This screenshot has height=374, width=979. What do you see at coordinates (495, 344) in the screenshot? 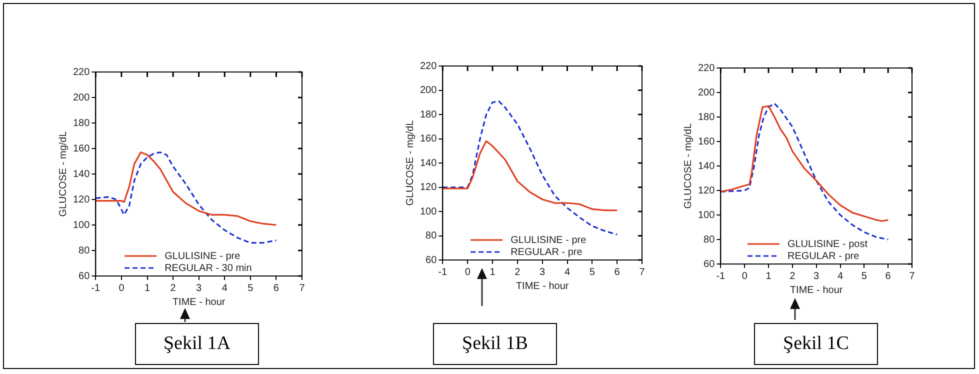
I see `text: Şekil 1B` at bounding box center [495, 344].